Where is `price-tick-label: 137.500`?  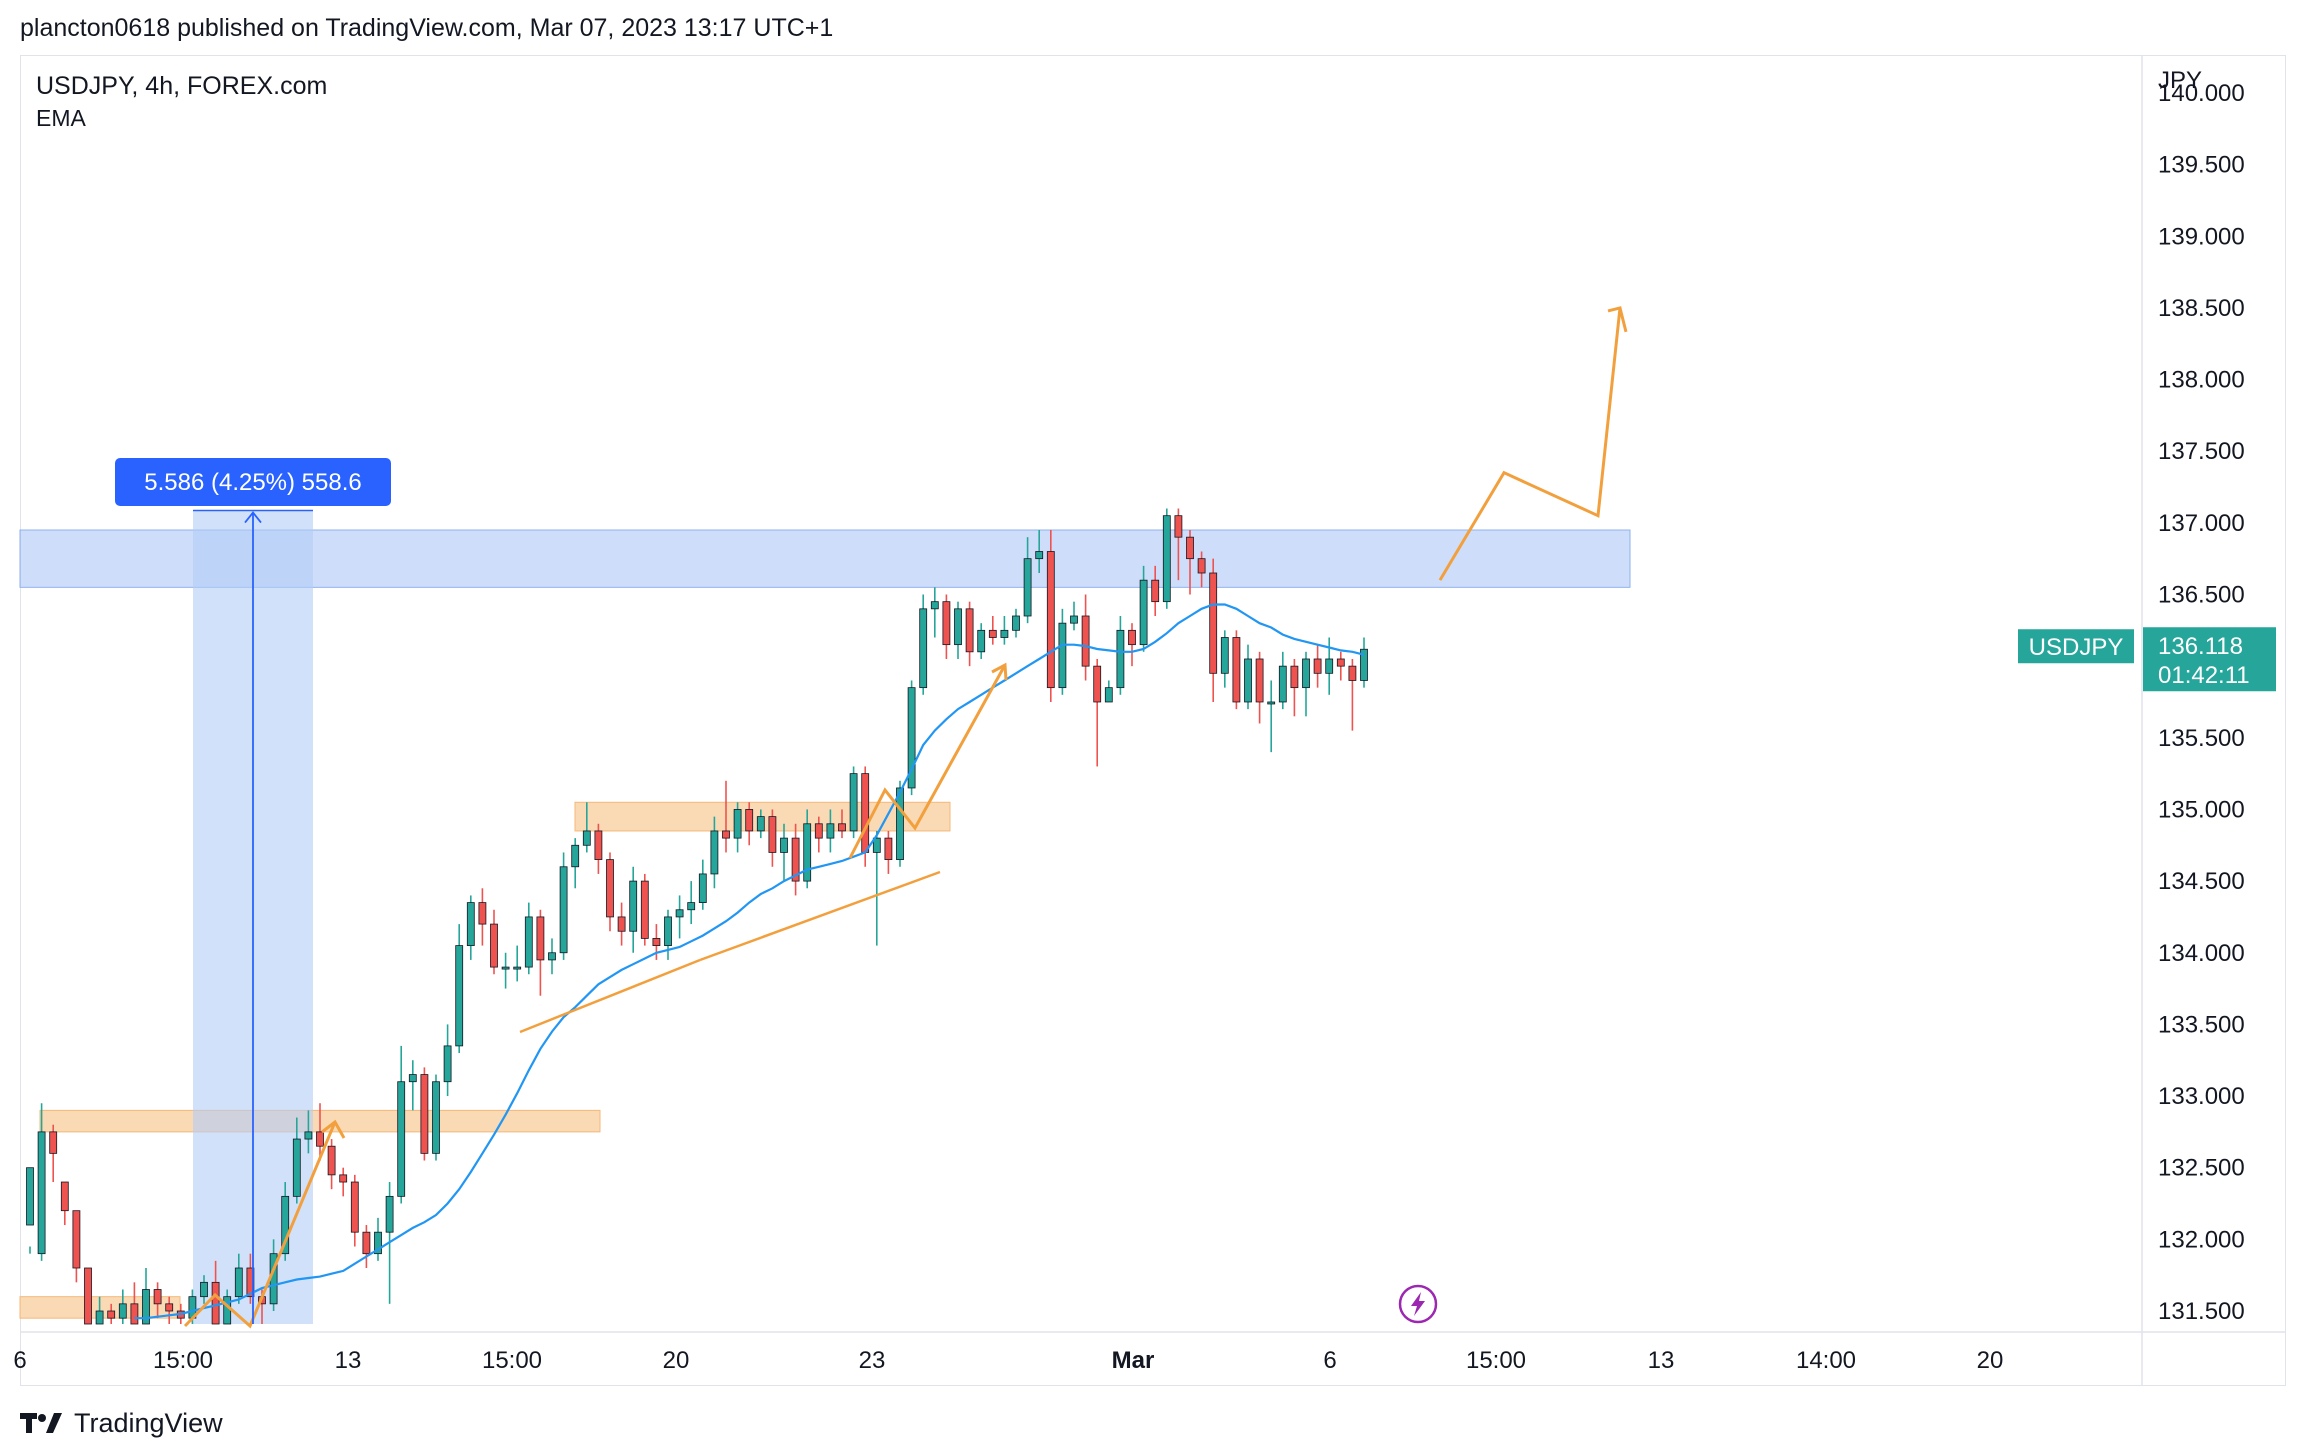
price-tick-label: 137.500 is located at coordinates (2201, 451).